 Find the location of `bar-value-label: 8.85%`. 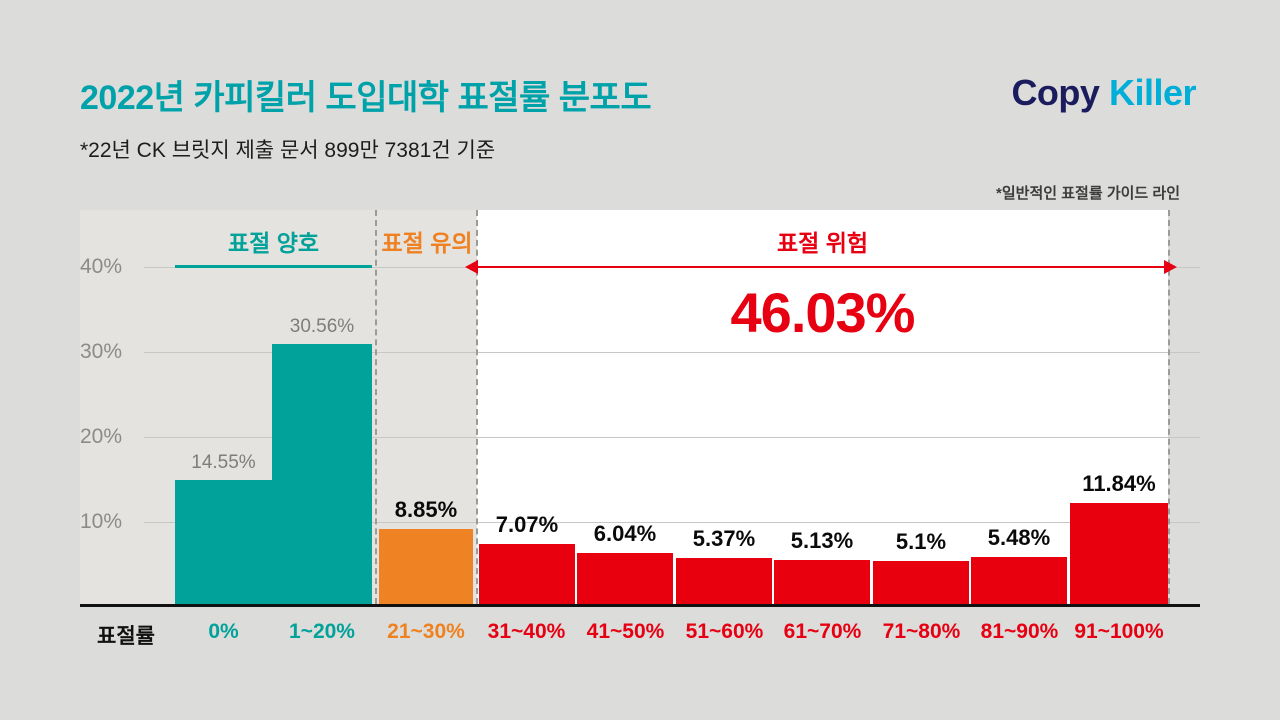

bar-value-label: 8.85% is located at coordinates (426, 509).